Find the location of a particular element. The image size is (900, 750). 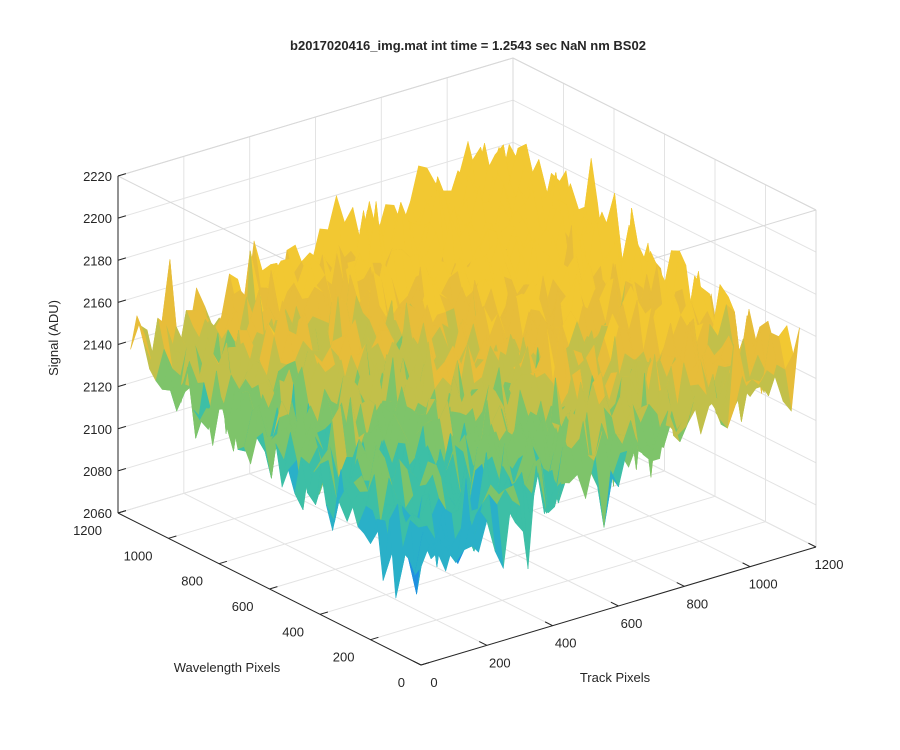

y-tick-label: 400 is located at coordinates (293, 631).